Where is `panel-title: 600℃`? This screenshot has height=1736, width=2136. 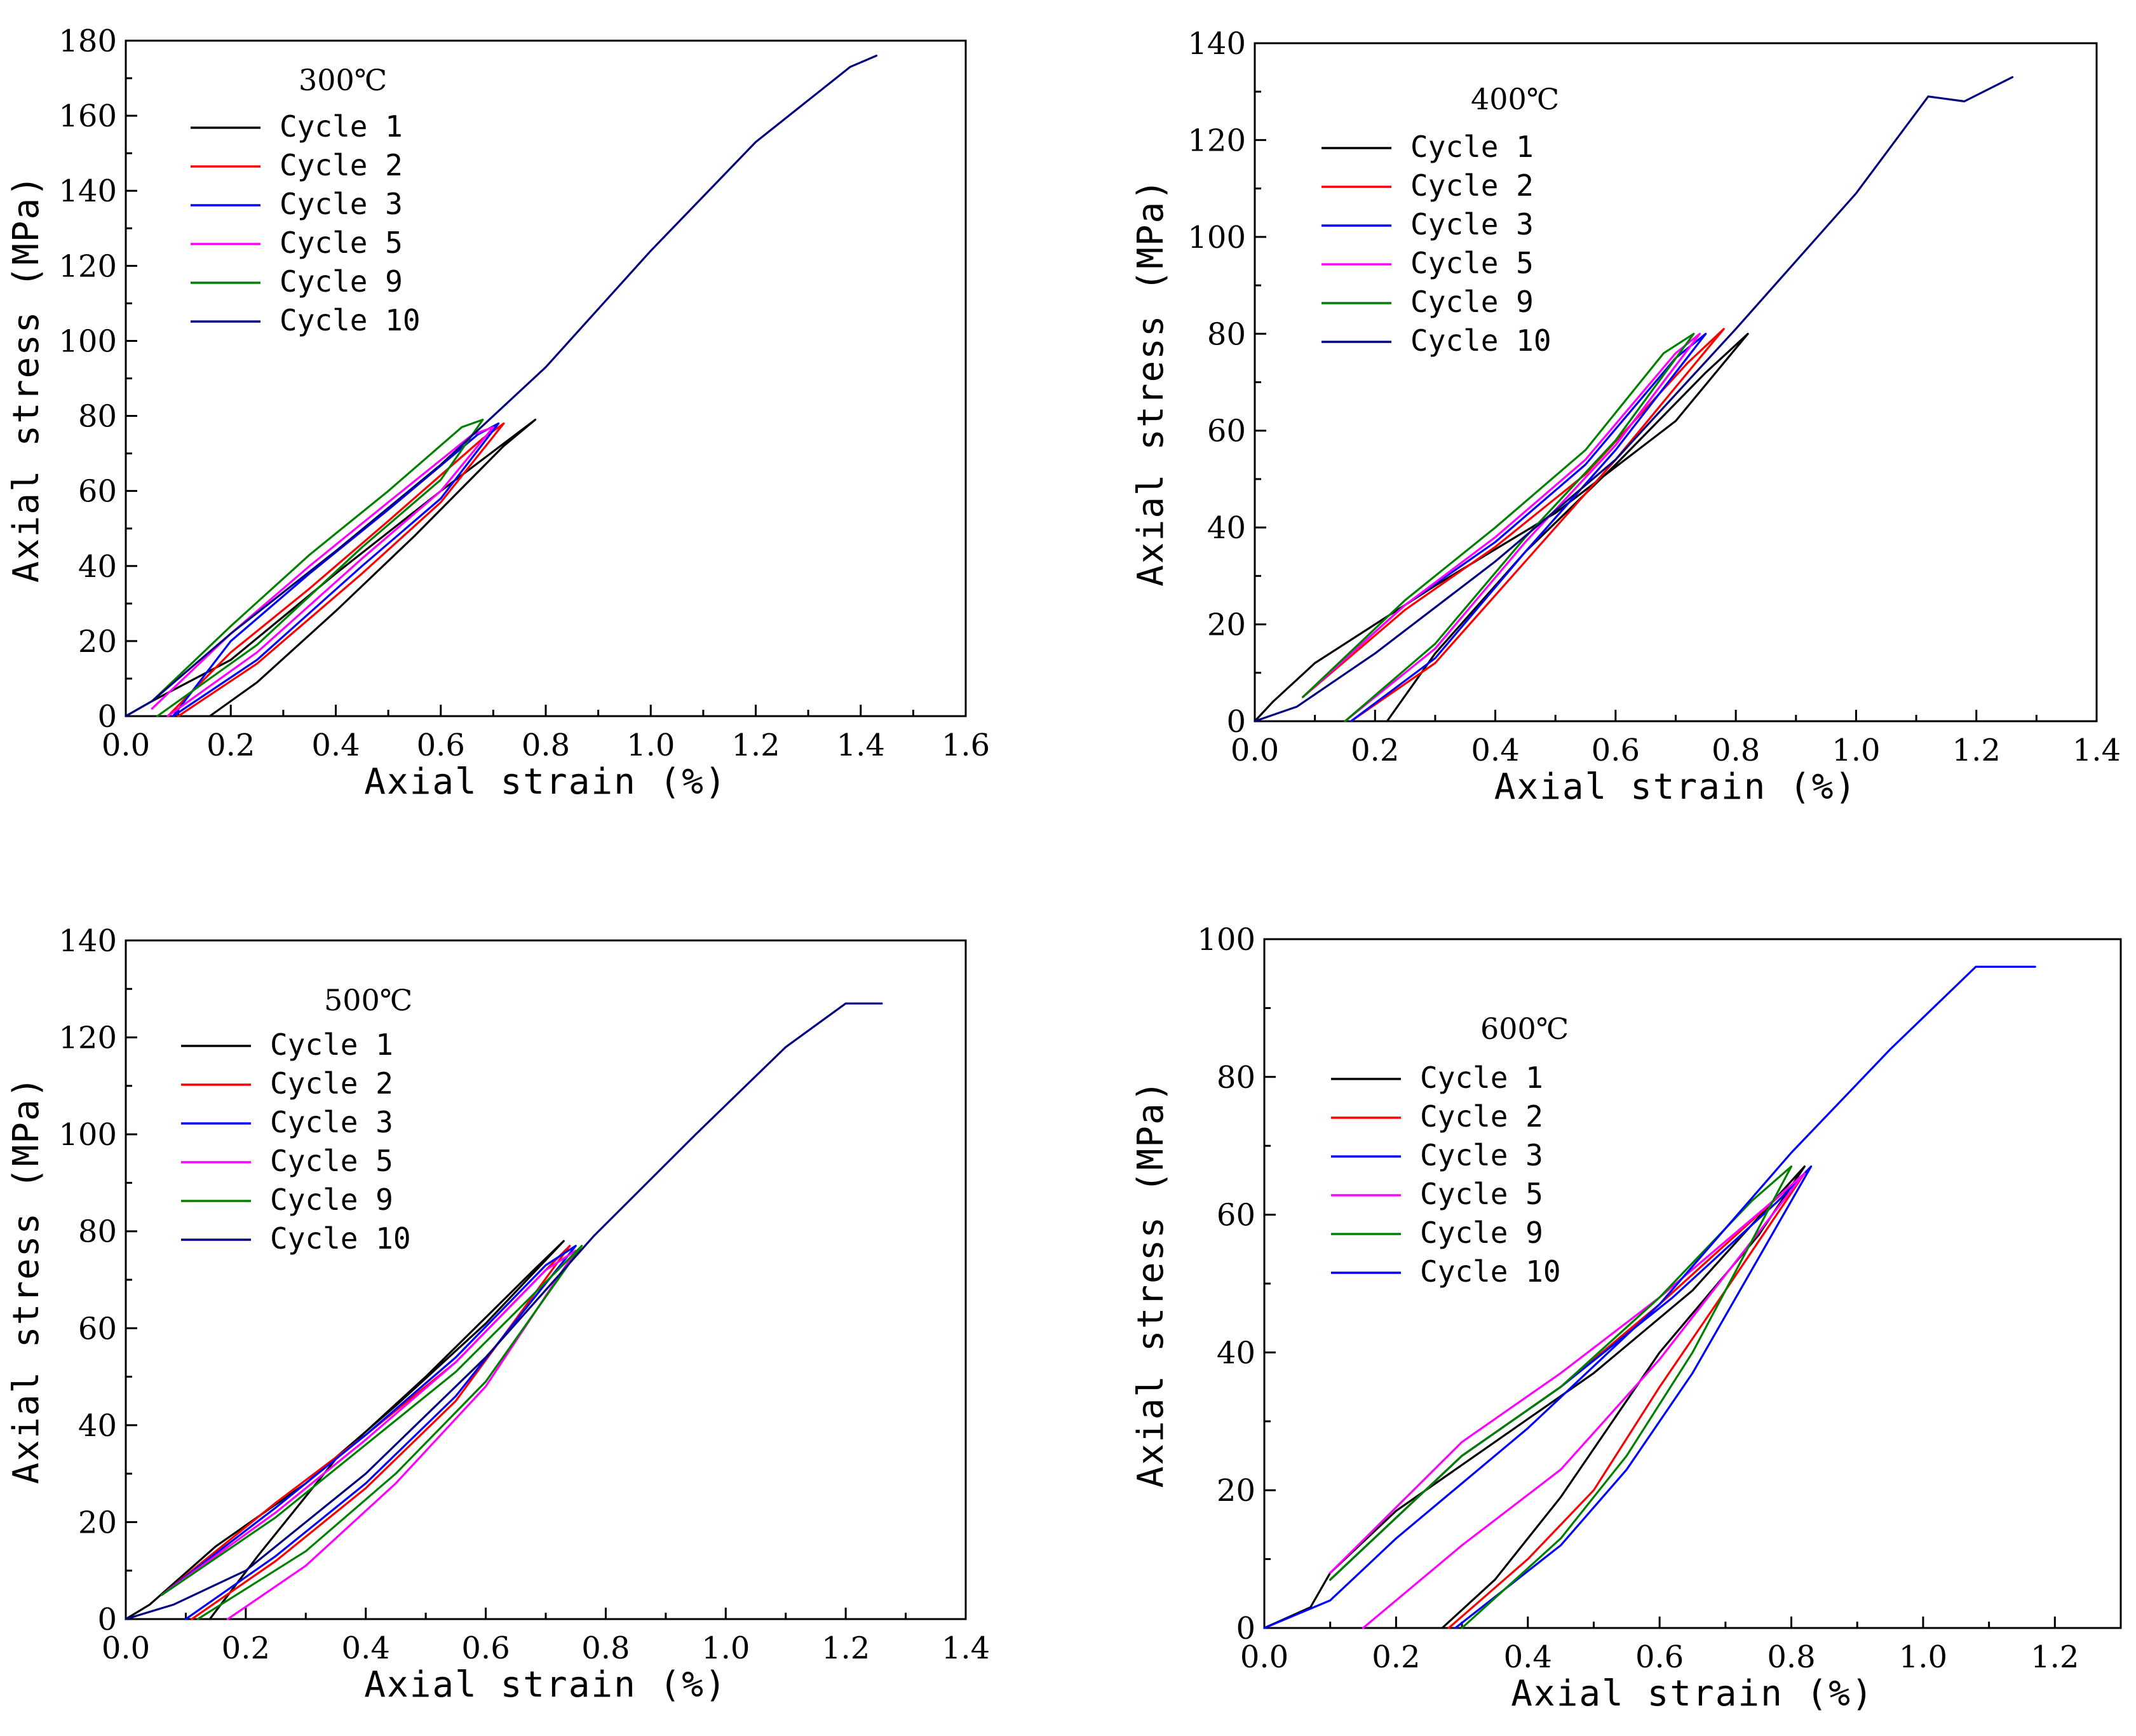 panel-title: 600℃ is located at coordinates (1525, 1029).